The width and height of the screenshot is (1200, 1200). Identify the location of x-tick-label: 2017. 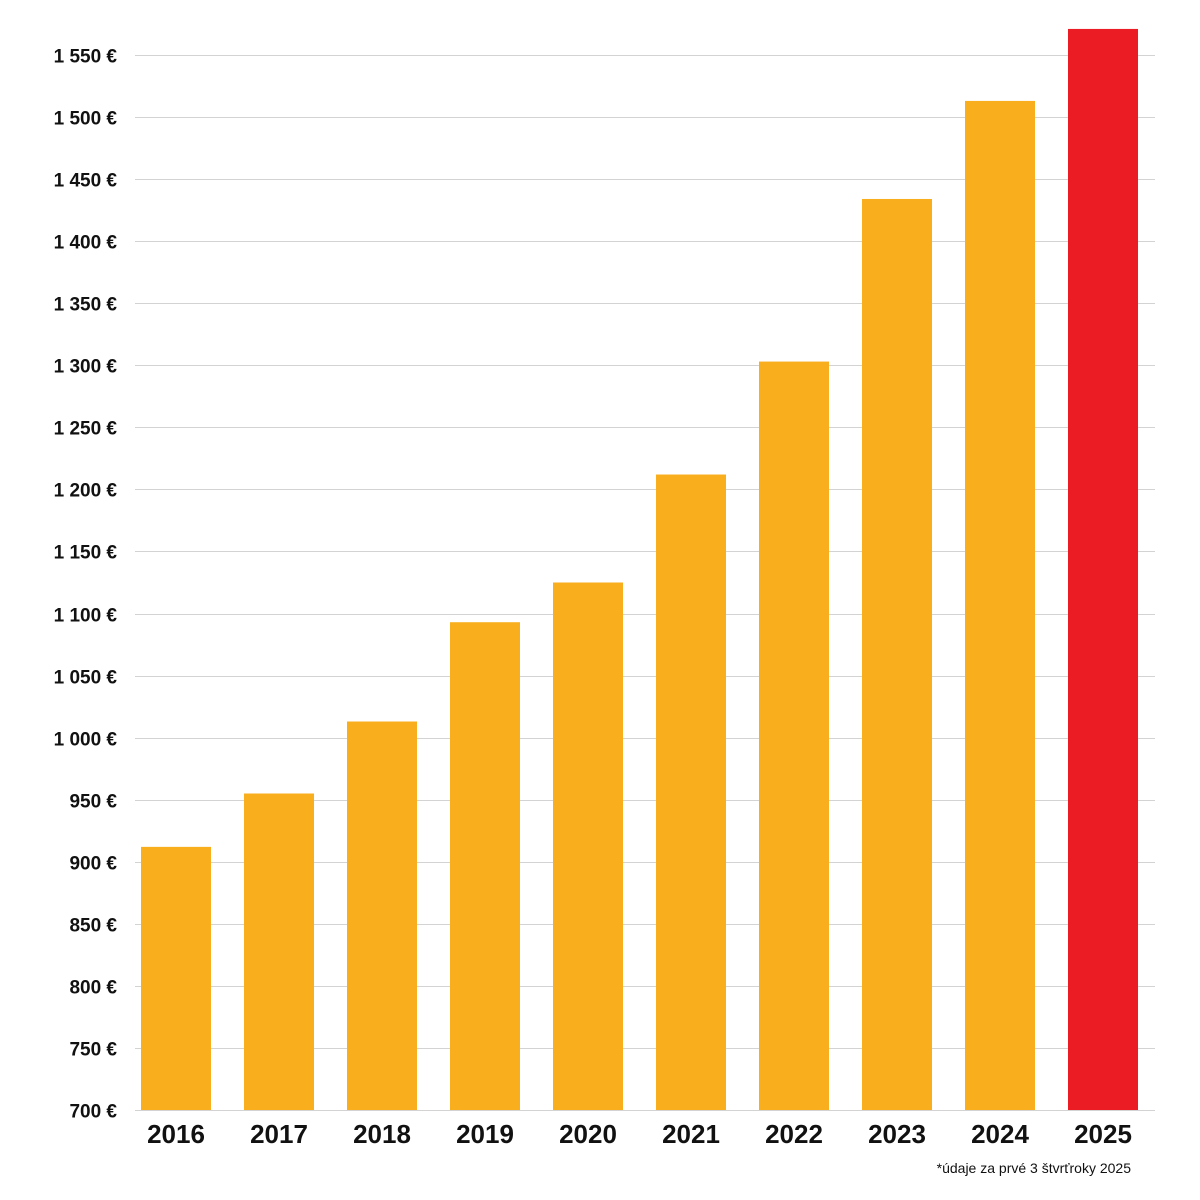
(279, 1134).